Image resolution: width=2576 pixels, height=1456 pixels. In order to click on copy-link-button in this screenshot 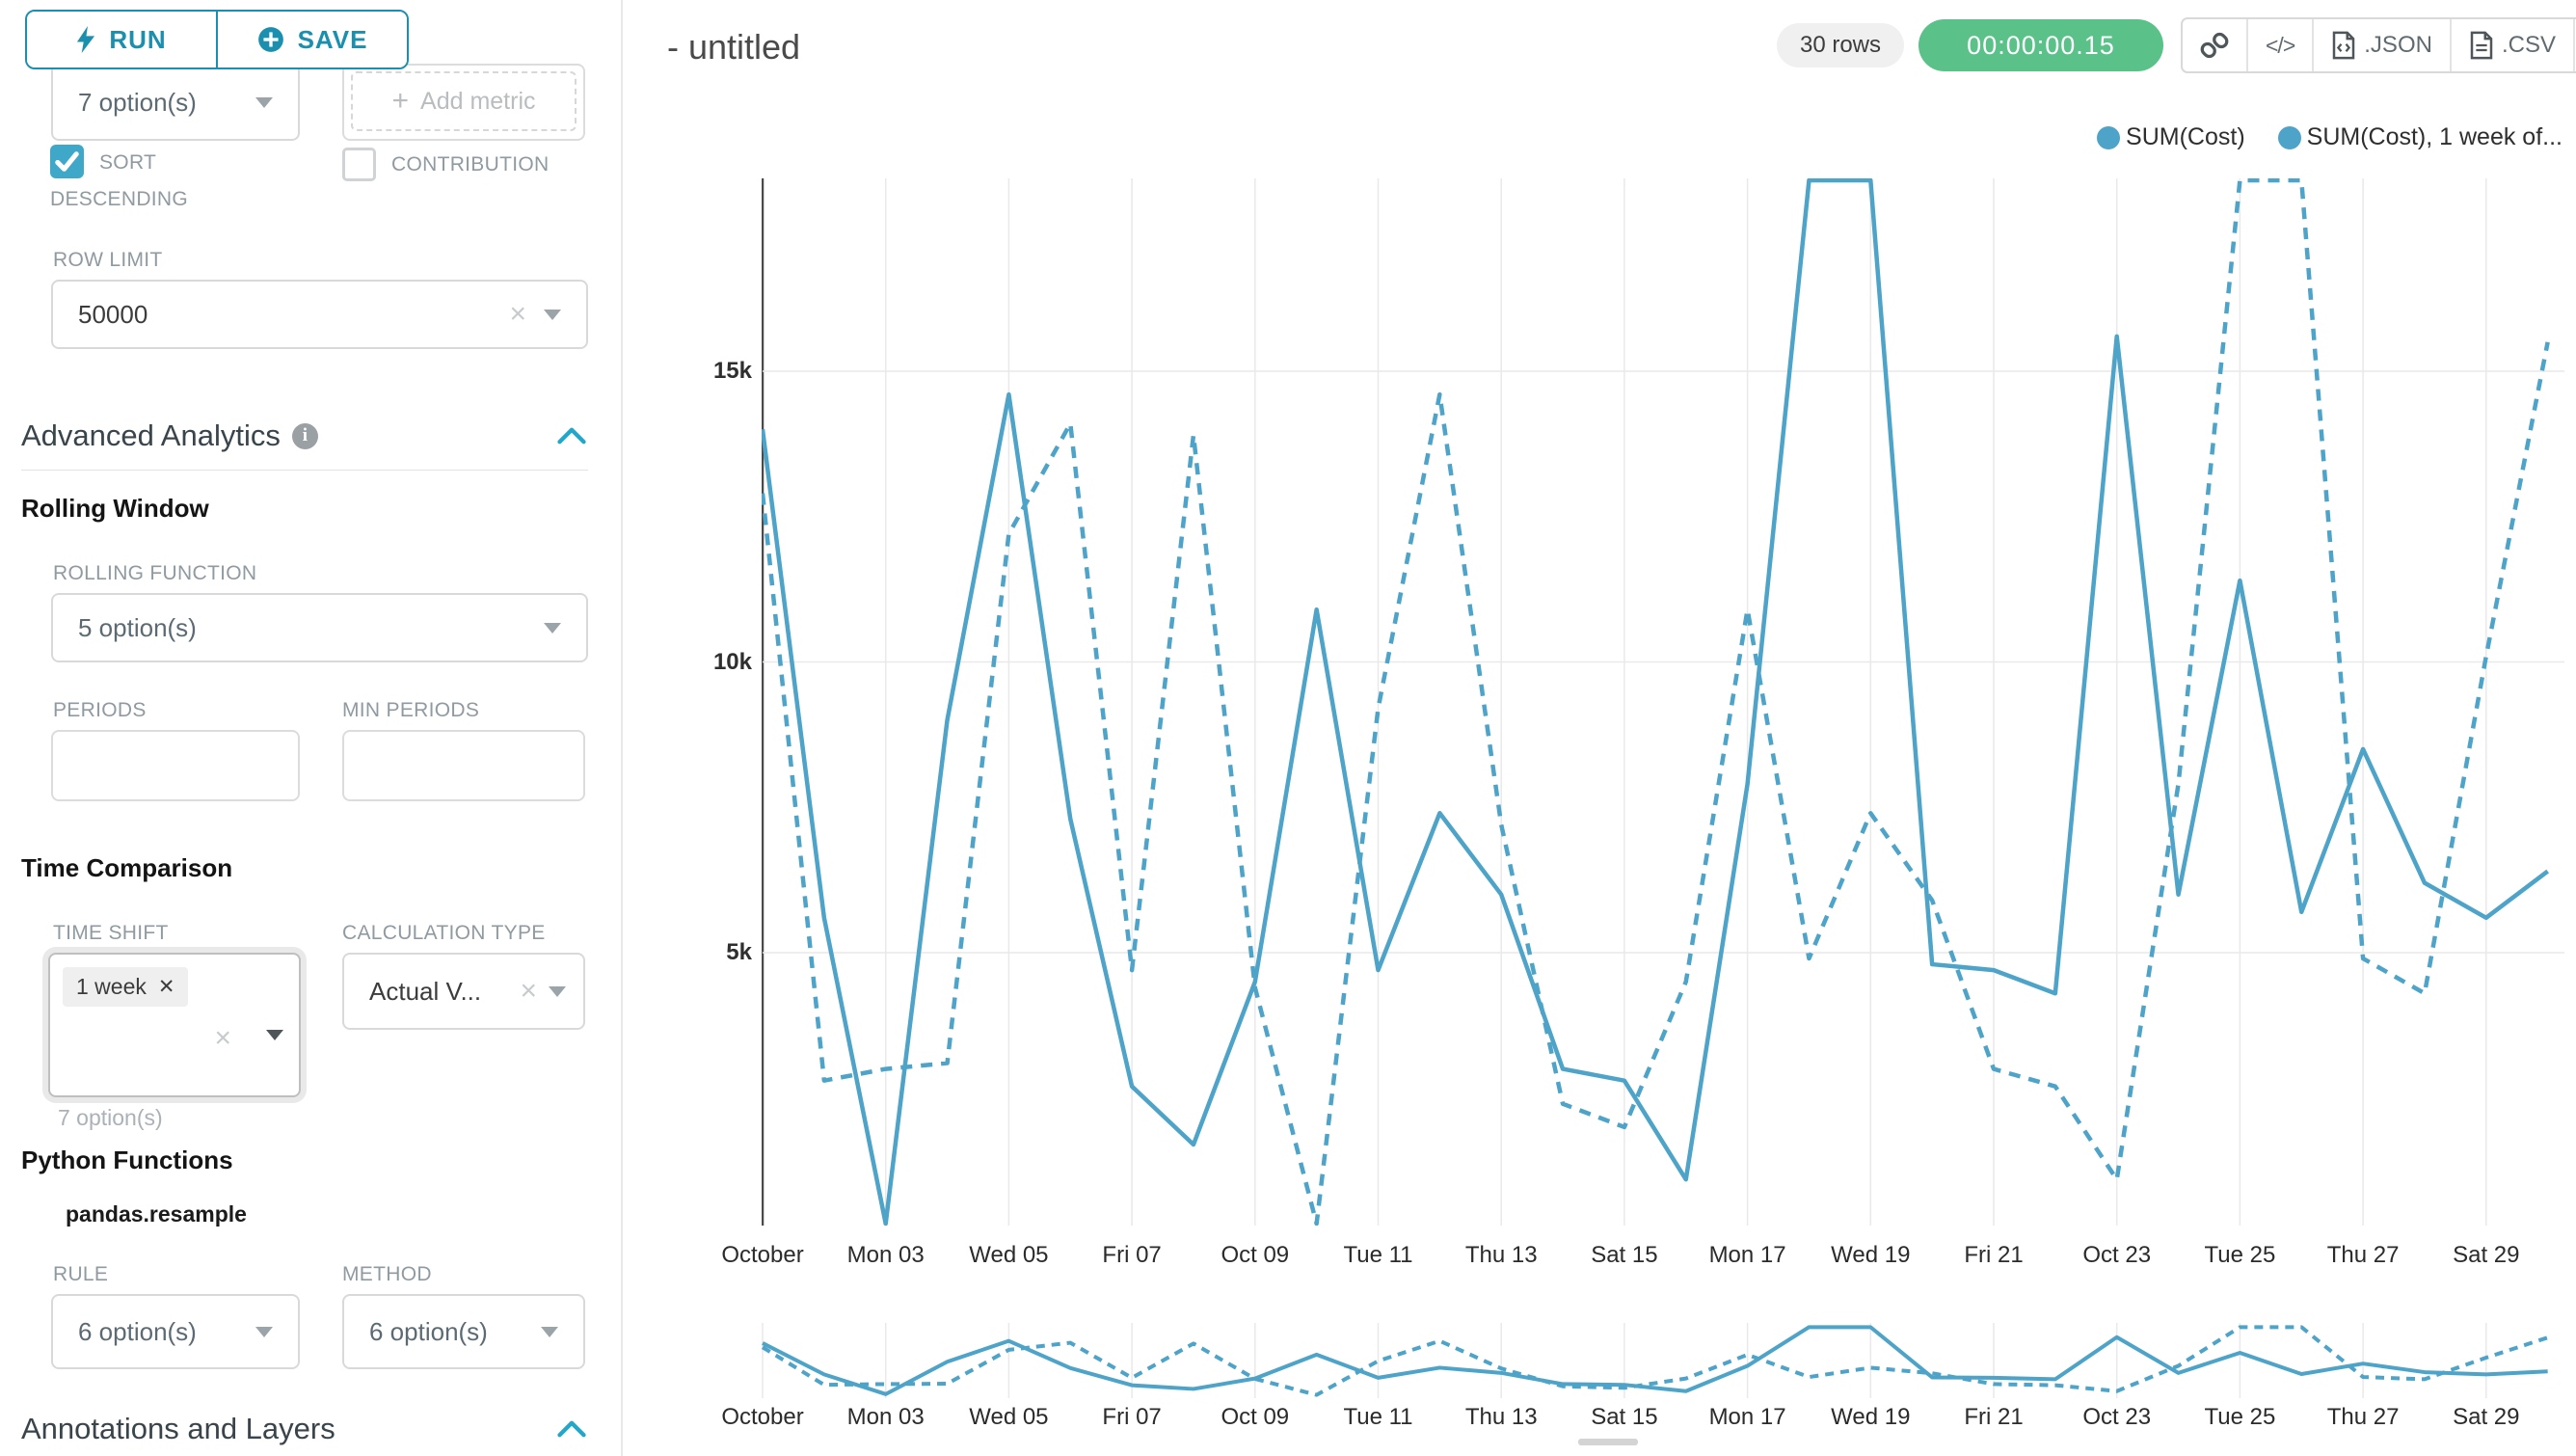, I will do `click(2214, 45)`.